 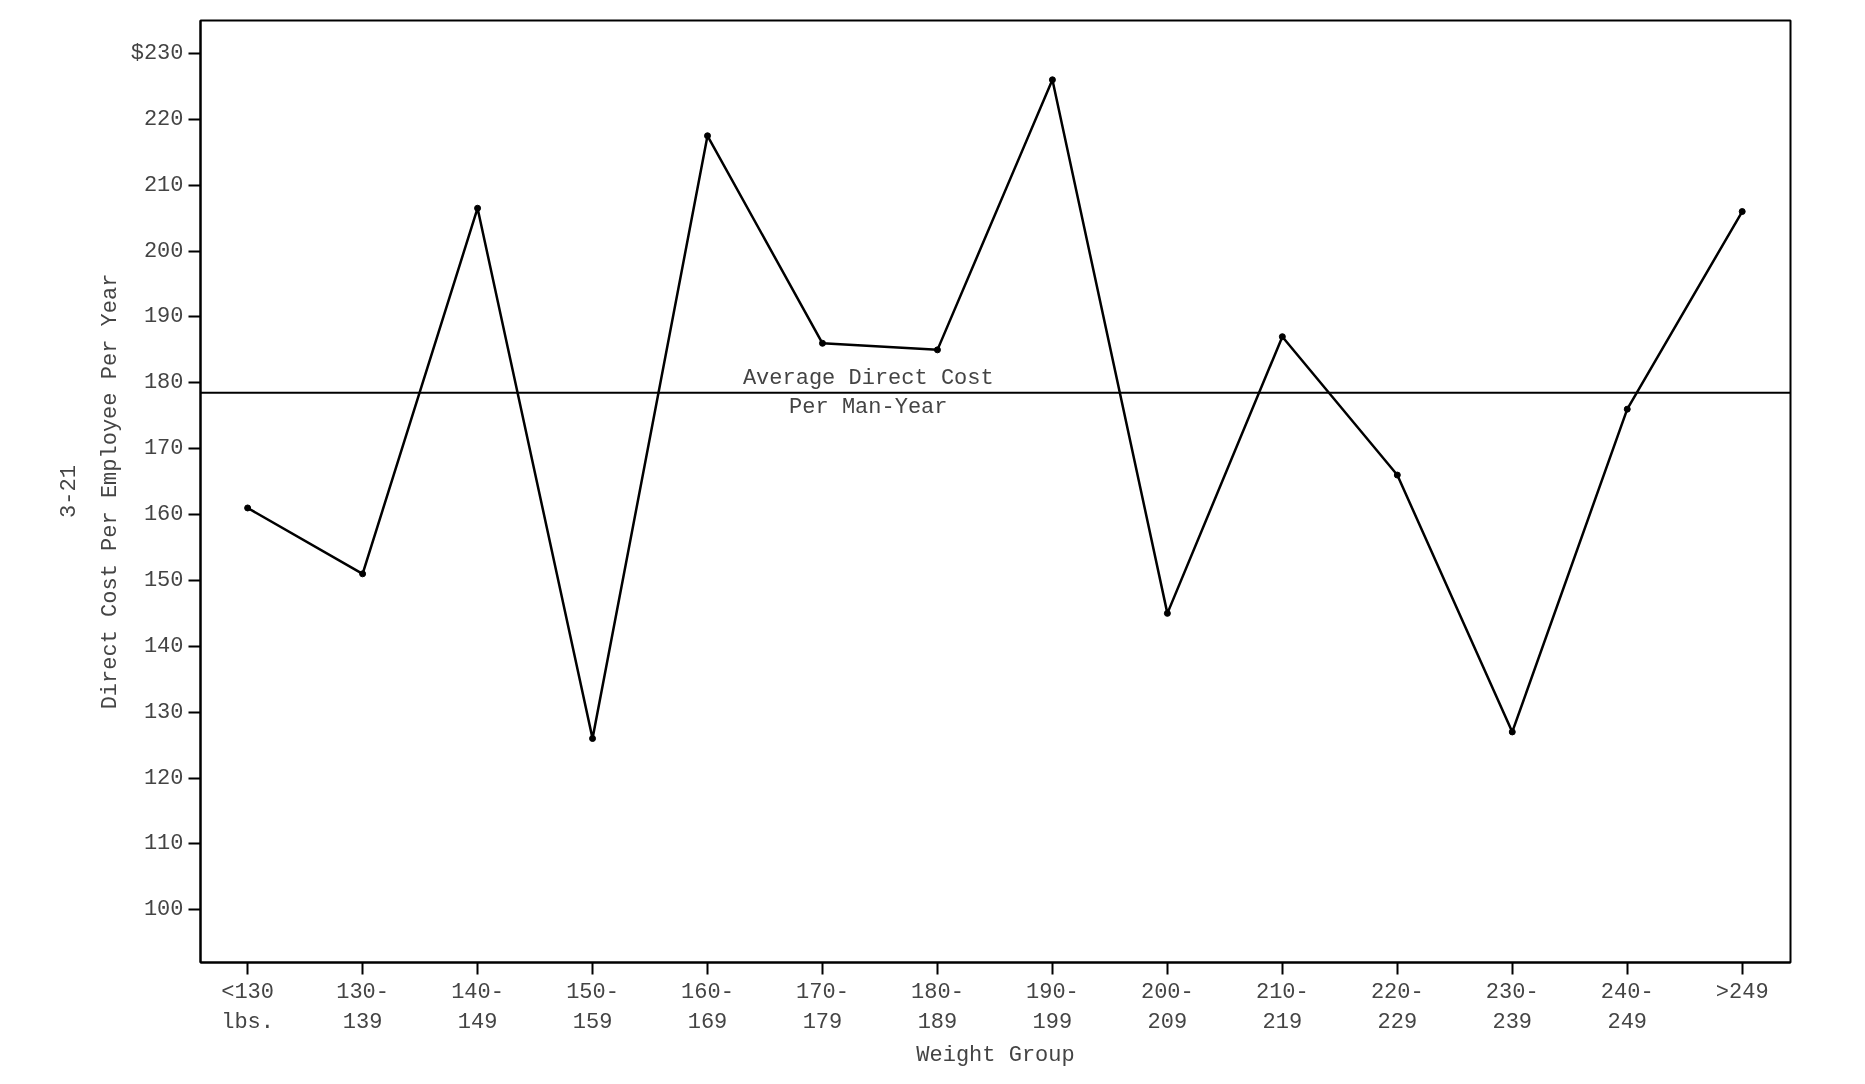 What do you see at coordinates (157, 53) in the screenshot?
I see `y-tick-label: $230` at bounding box center [157, 53].